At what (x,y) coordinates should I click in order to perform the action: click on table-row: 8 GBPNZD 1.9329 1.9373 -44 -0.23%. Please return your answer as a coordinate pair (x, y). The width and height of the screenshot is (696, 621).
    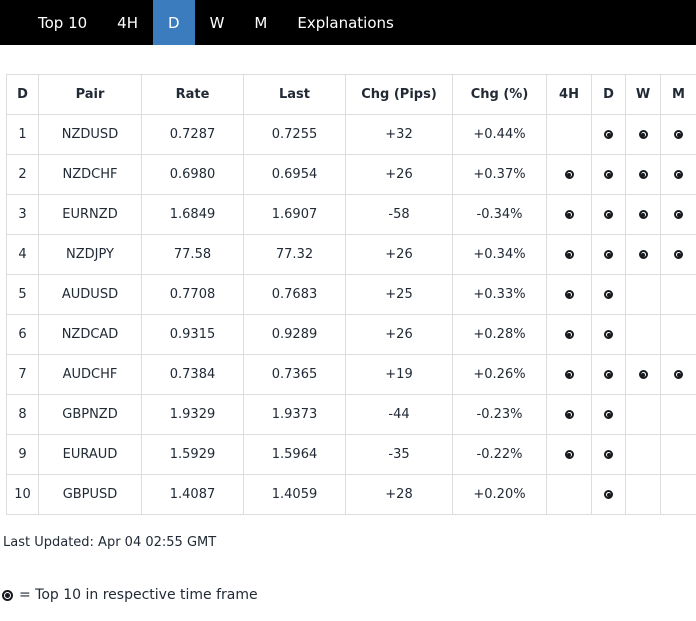
    Looking at the image, I should click on (351, 414).